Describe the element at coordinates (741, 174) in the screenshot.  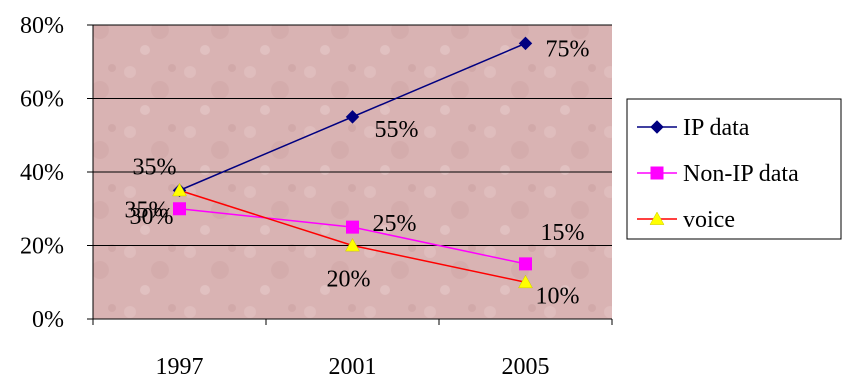
I see `legend-label: Non-IP data` at that location.